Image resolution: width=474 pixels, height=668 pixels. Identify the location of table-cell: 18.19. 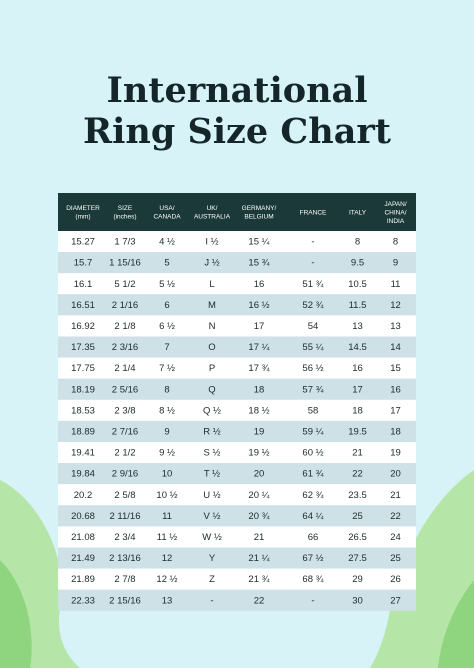
(83, 389).